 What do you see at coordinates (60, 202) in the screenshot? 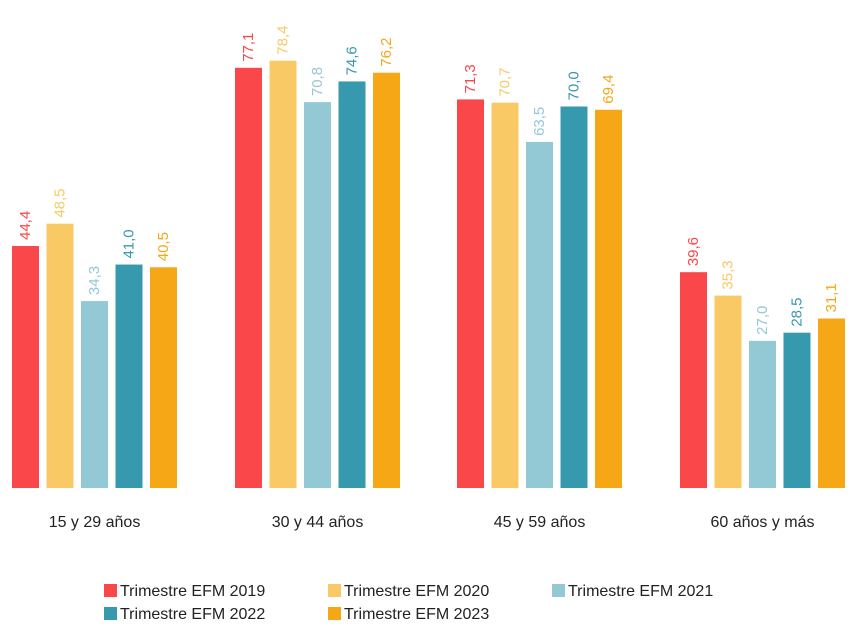
I see `value-label-0-1: 48,5` at bounding box center [60, 202].